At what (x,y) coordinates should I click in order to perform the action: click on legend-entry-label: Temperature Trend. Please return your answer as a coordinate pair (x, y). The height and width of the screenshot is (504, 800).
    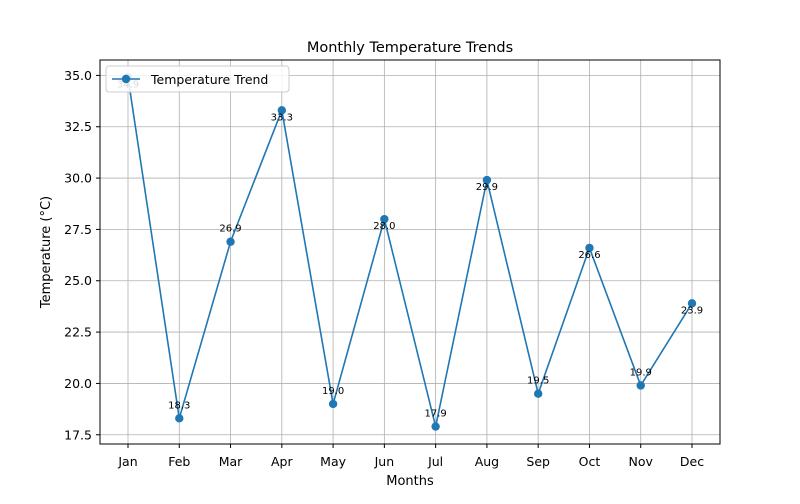
    Looking at the image, I should click on (209, 79).